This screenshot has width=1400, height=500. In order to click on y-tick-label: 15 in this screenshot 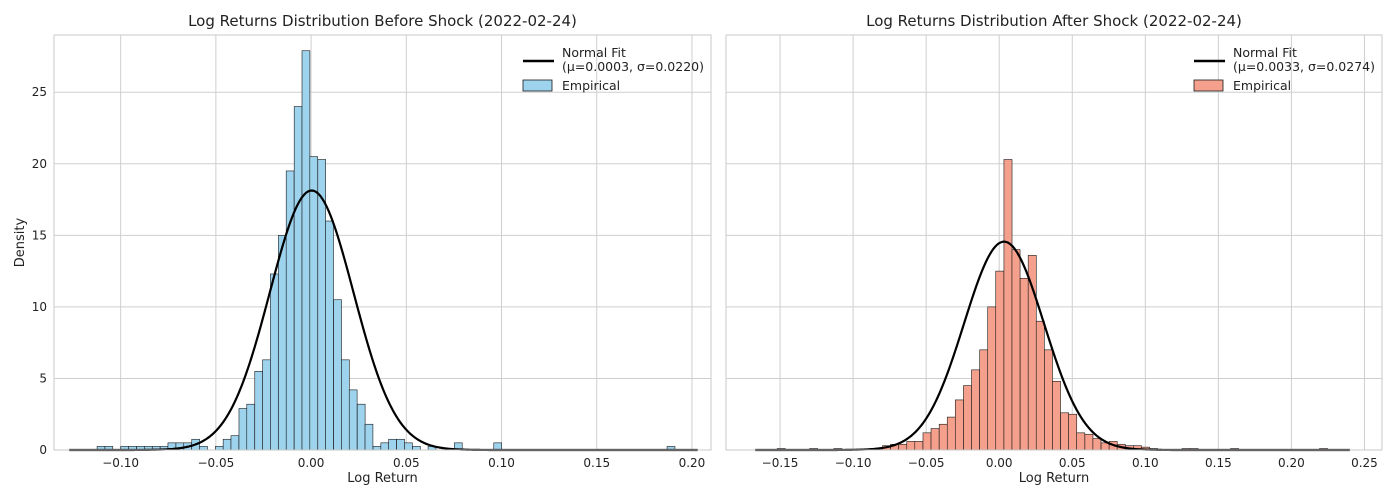, I will do `click(39, 235)`.